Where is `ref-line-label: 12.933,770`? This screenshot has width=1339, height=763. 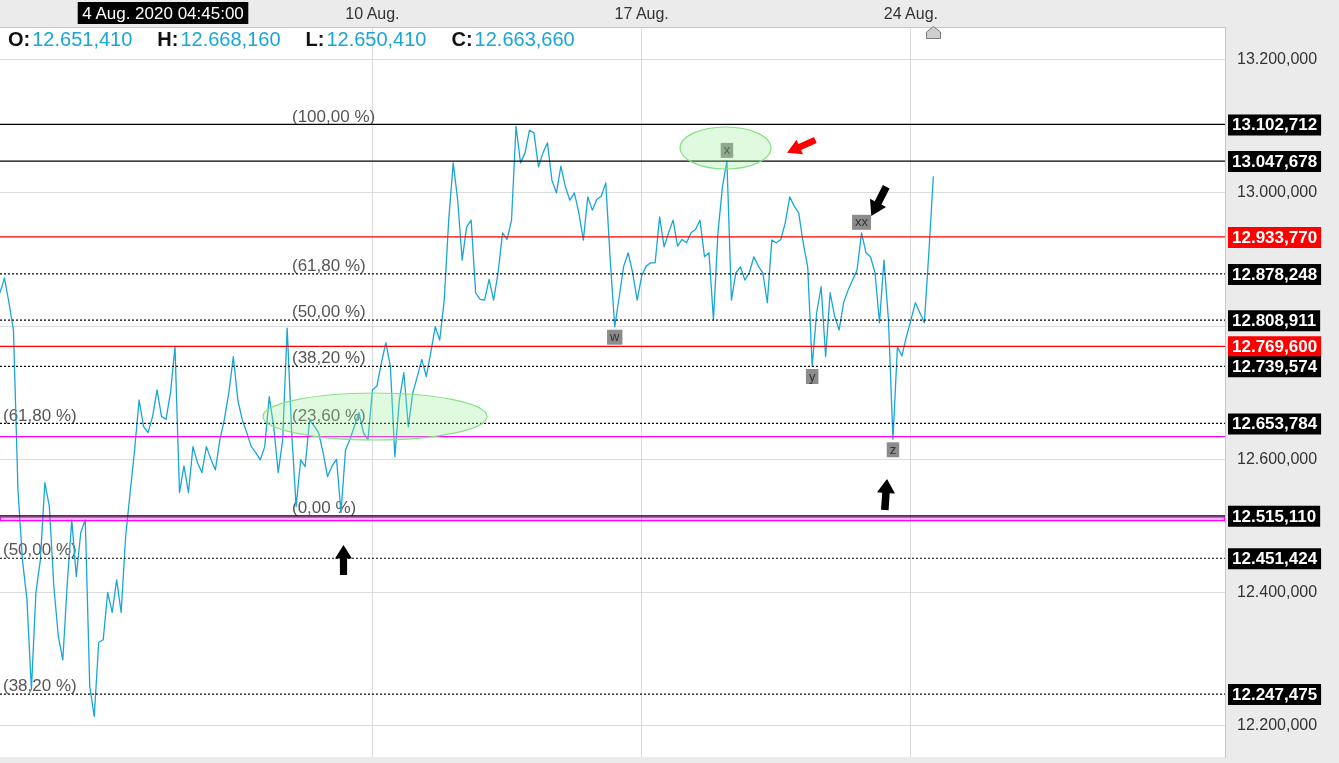
ref-line-label: 12.933,770 is located at coordinates (1275, 237).